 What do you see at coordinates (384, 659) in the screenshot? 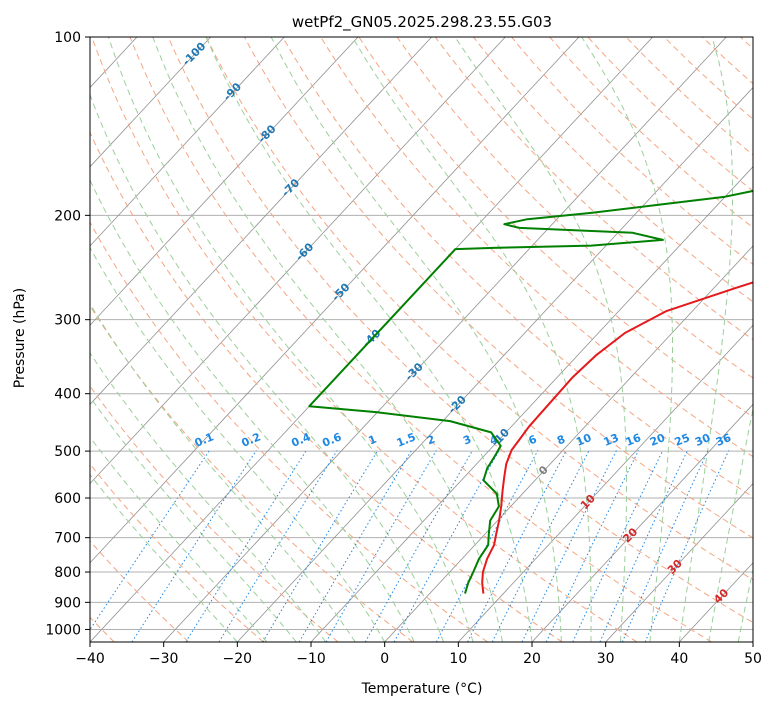
I see `x-tick-label: 0` at bounding box center [384, 659].